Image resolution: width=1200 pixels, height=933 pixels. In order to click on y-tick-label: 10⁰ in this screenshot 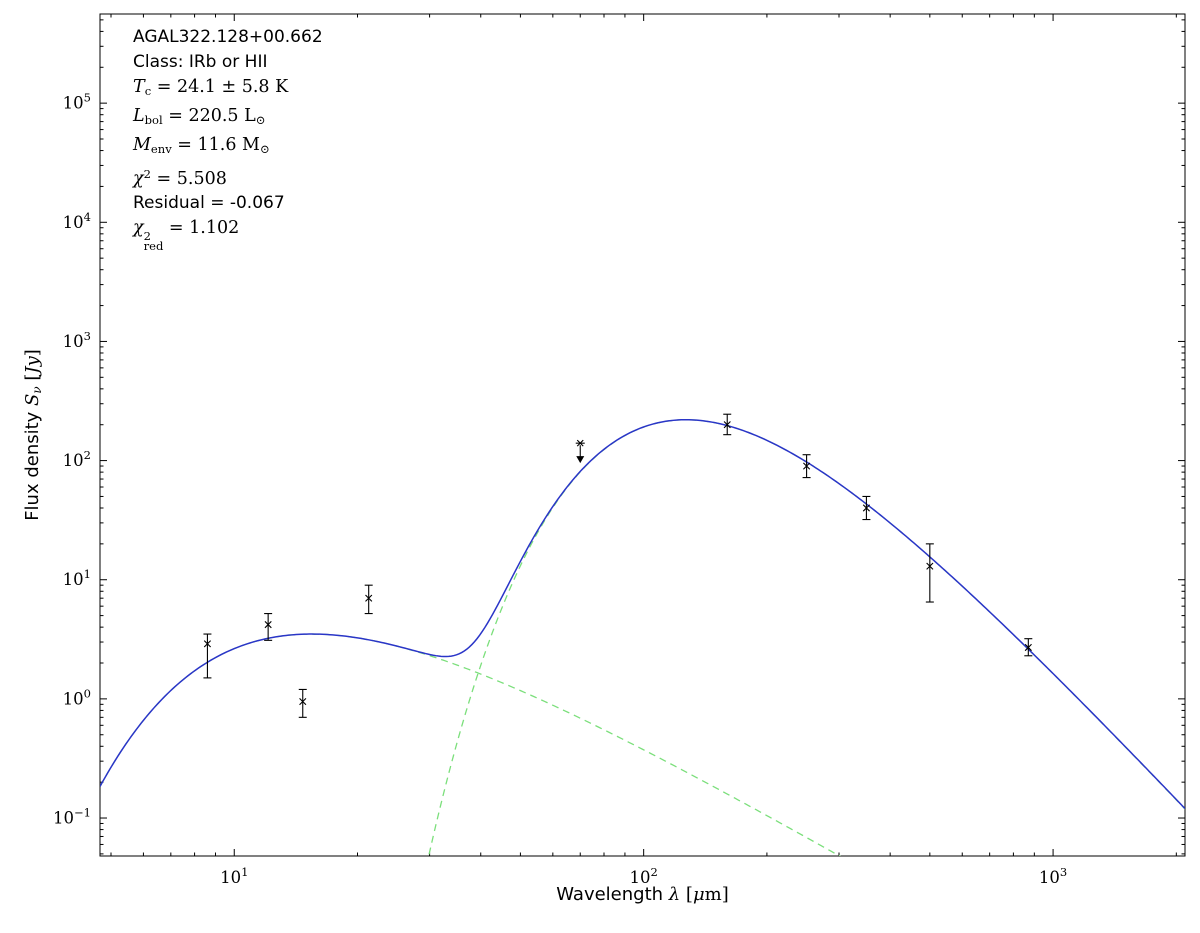, I will do `click(77, 697)`.